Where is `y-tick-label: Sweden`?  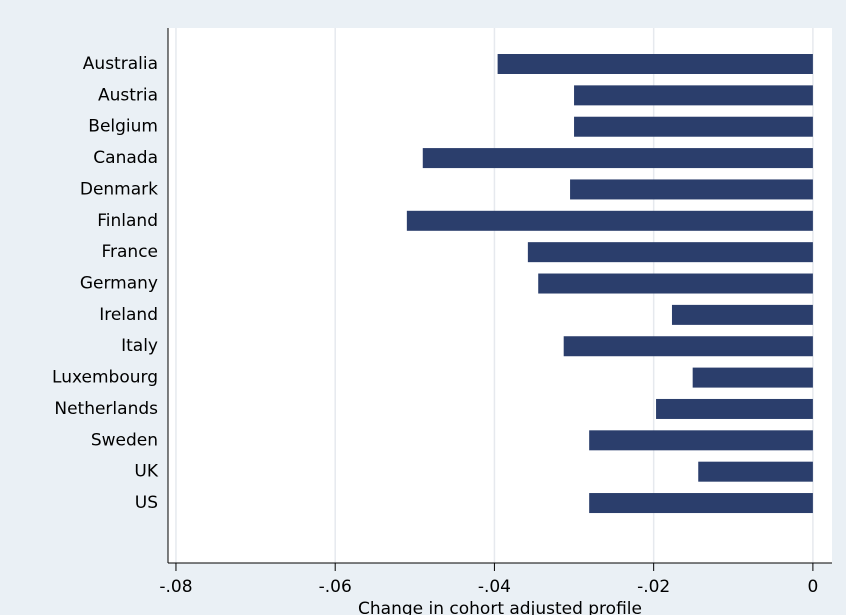
y-tick-label: Sweden is located at coordinates (124, 440).